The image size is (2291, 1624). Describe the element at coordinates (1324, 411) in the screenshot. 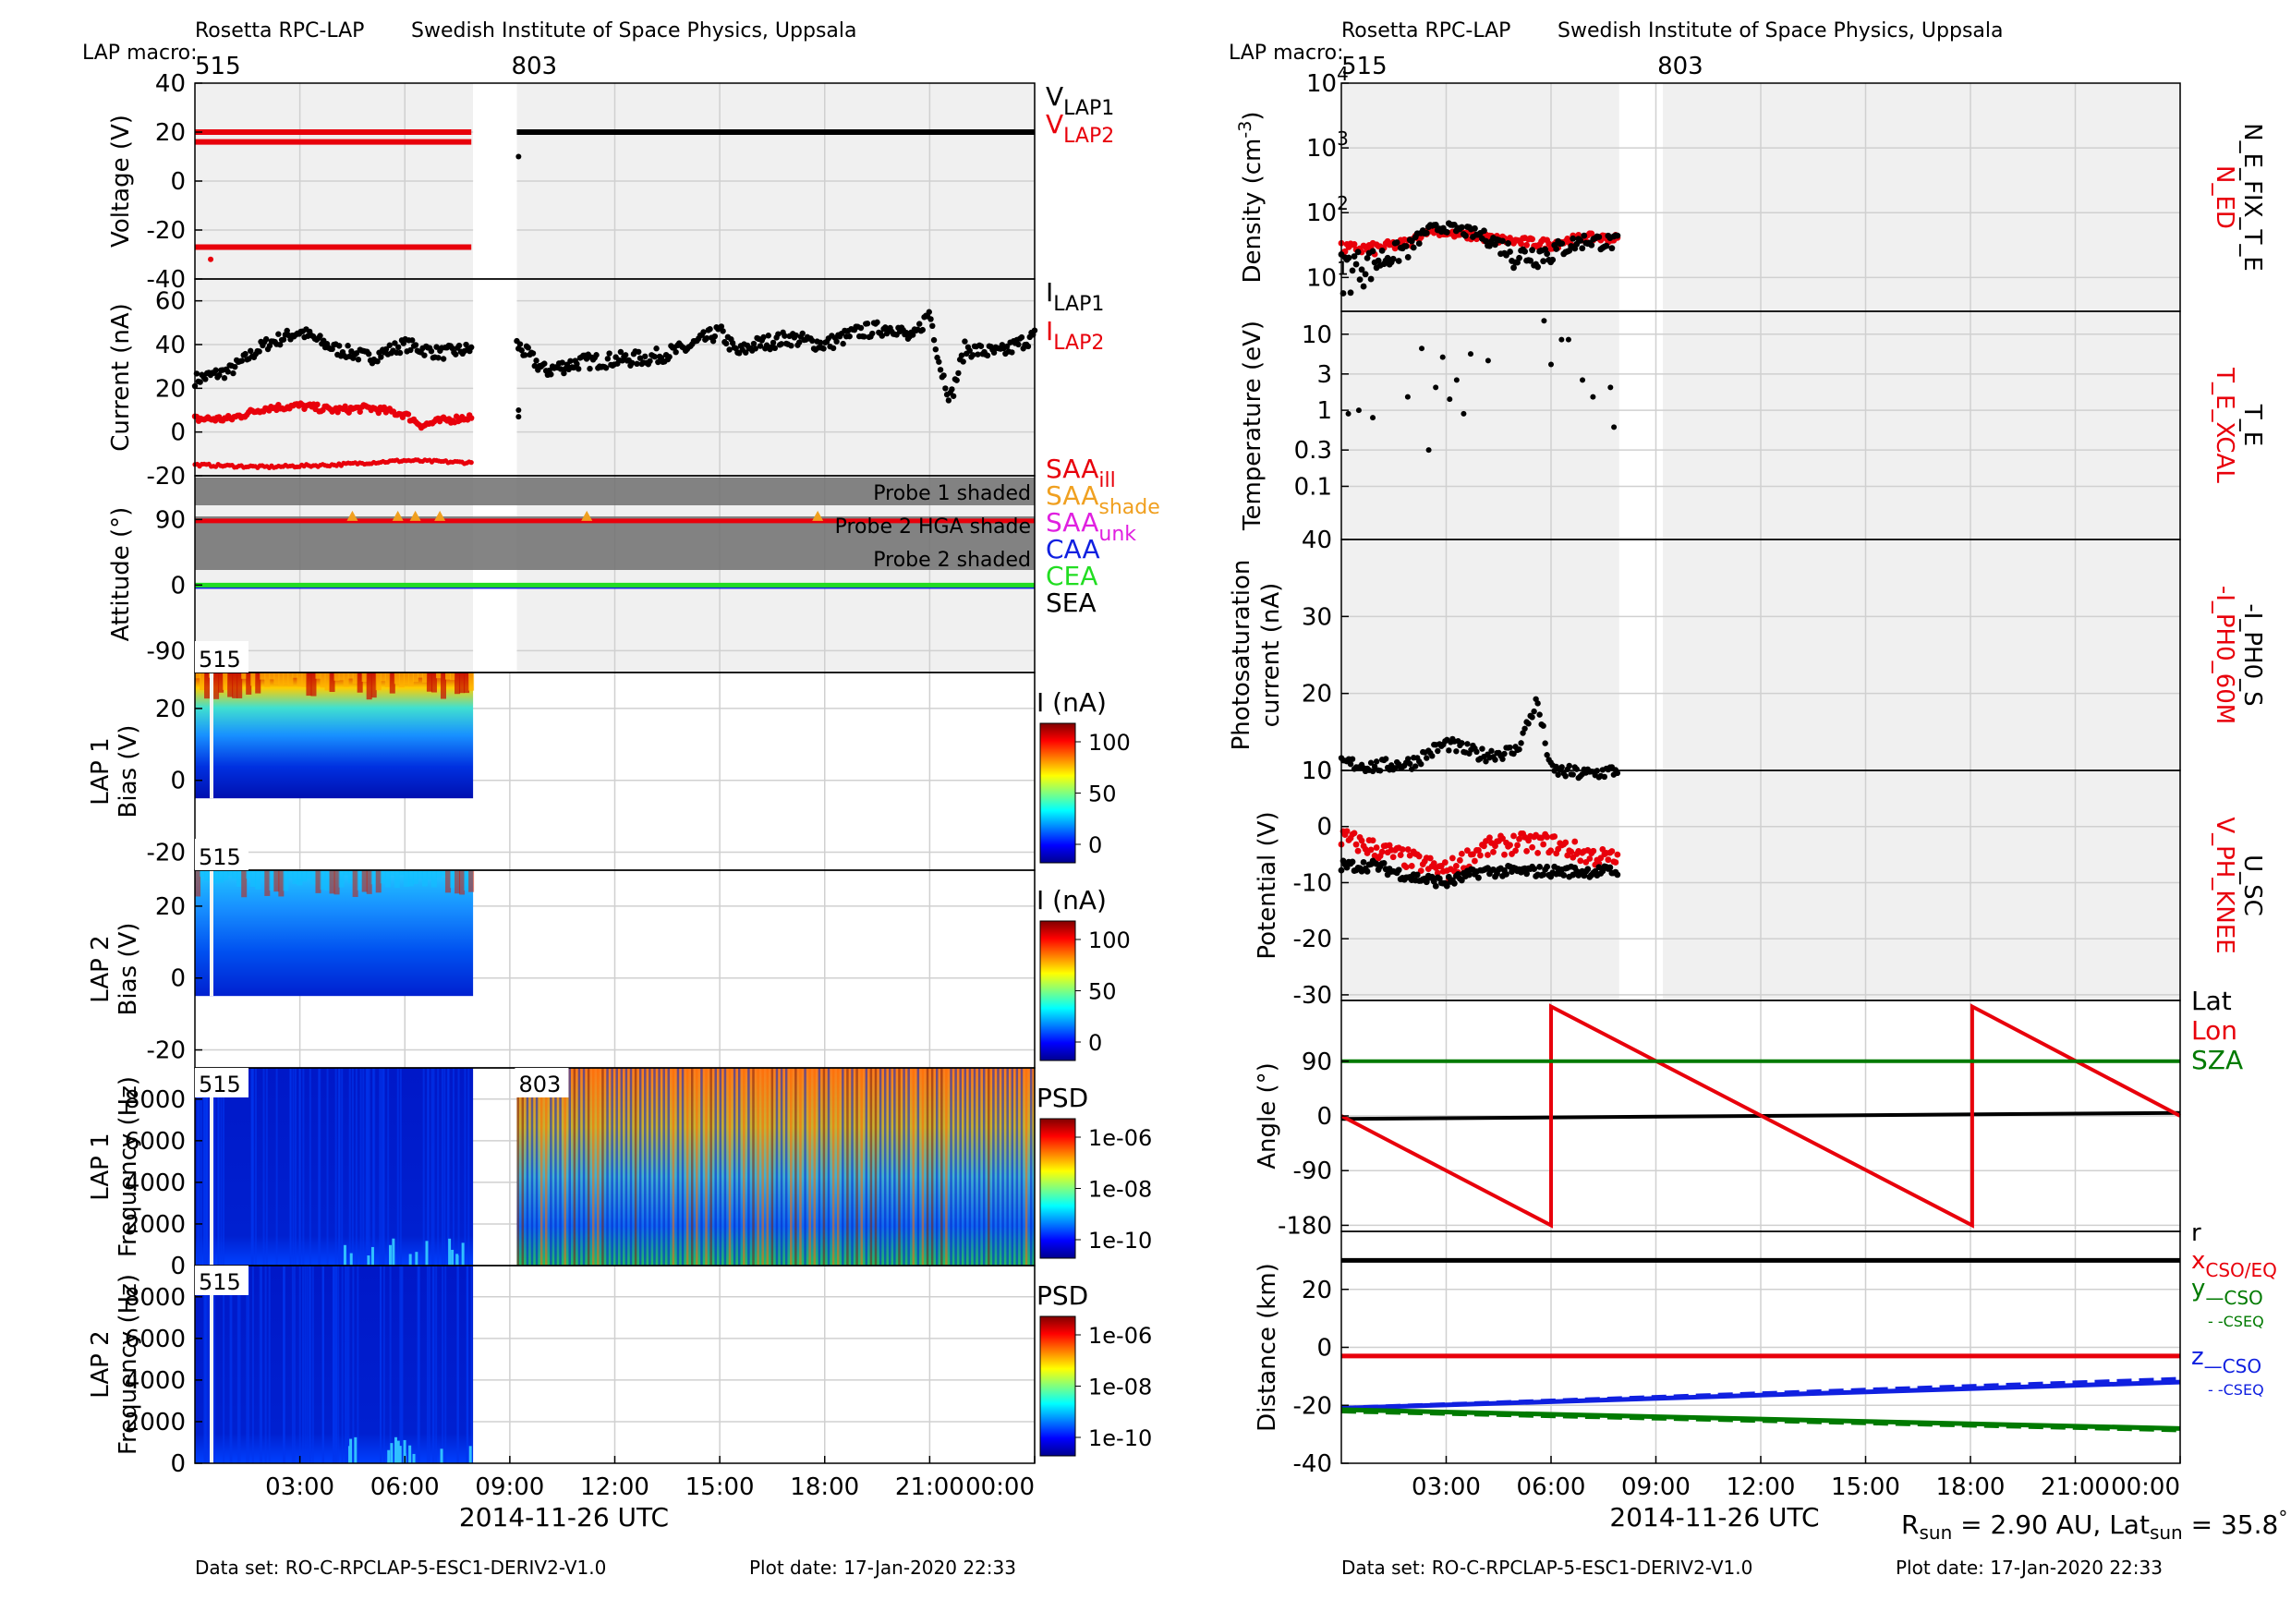

I see `y-tick-label: 1` at that location.